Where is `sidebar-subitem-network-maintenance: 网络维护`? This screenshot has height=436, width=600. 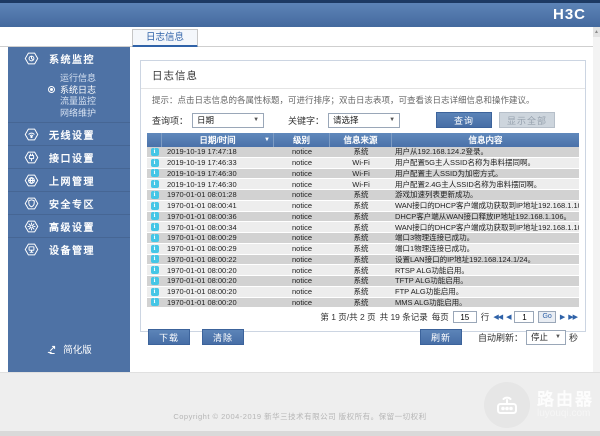
sidebar-subitem-network-maintenance: 网络维护 is located at coordinates (78, 112).